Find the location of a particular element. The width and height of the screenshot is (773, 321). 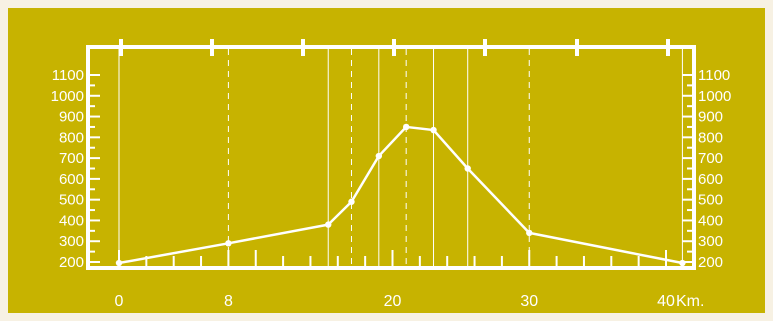

x-tick-label: 8 is located at coordinates (228, 301).